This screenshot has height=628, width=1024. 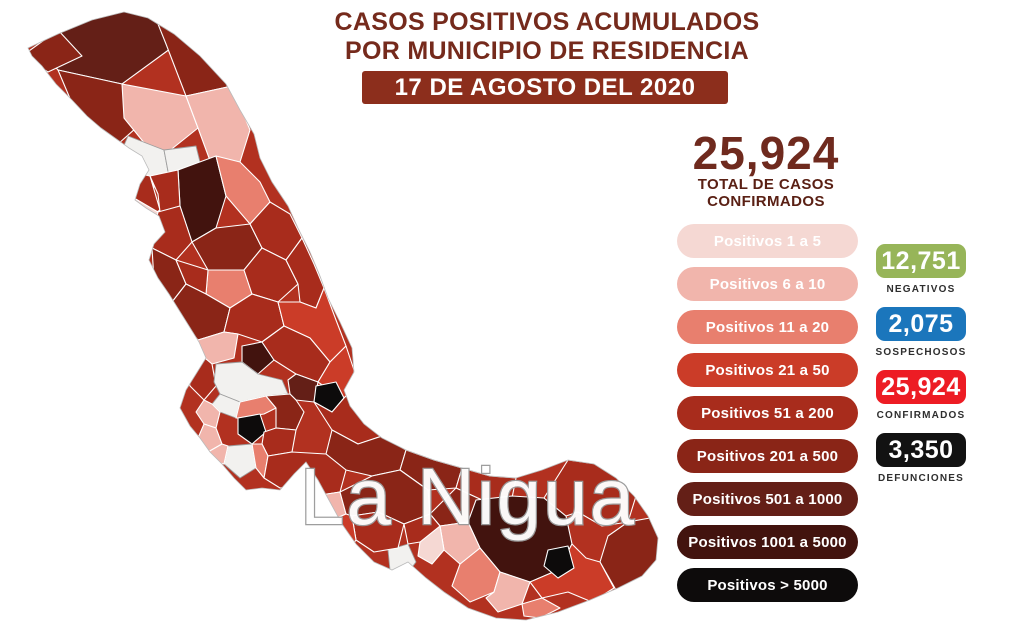 What do you see at coordinates (545, 87) in the screenshot?
I see `date-banner: 17 DE AGOSTO DEL 2020` at bounding box center [545, 87].